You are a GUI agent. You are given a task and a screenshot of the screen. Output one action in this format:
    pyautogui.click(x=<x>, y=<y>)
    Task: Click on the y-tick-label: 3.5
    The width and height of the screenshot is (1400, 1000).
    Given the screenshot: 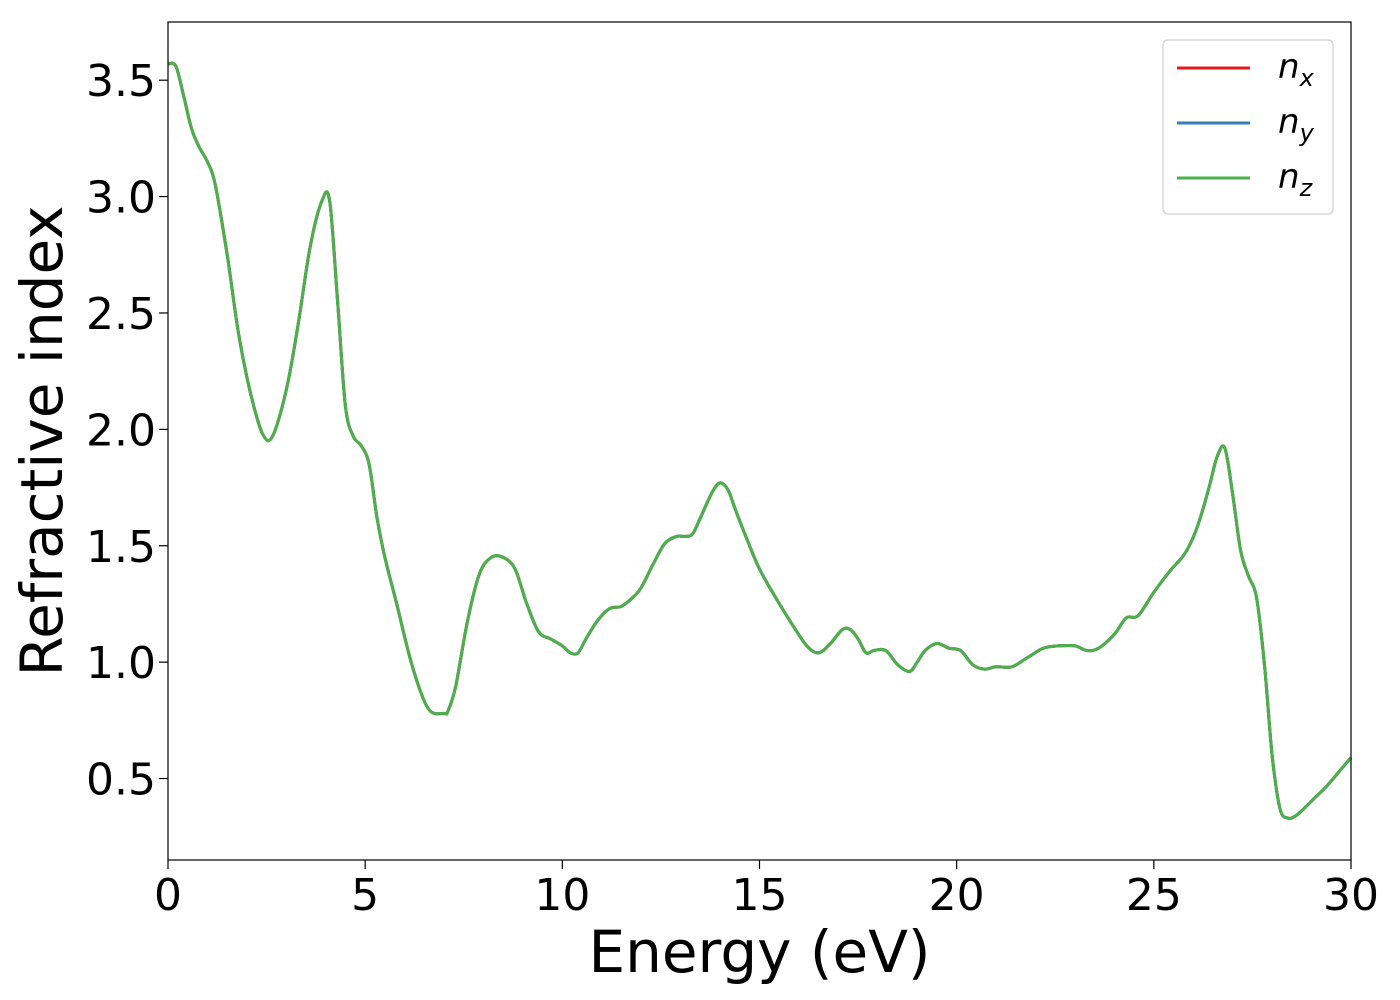 What is the action you would take?
    pyautogui.click(x=121, y=81)
    